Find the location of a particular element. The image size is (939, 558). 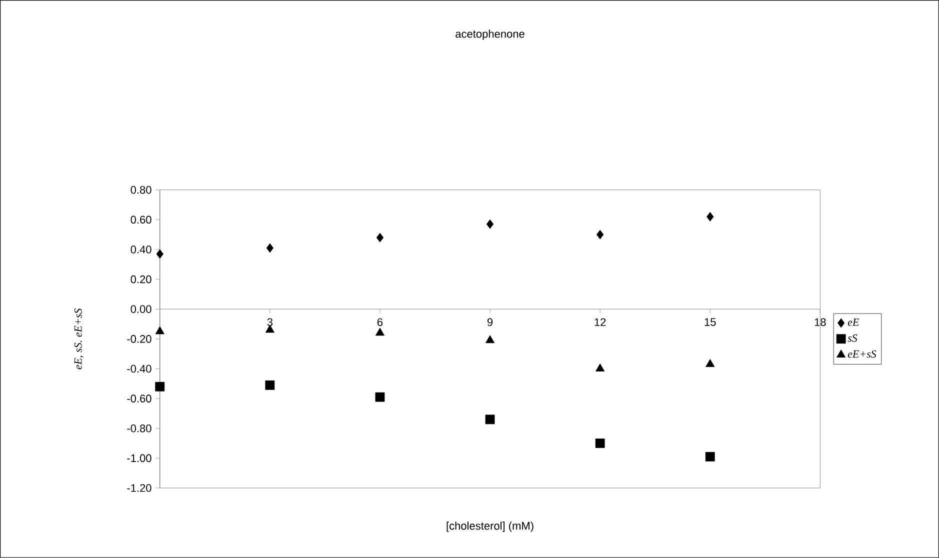

x-tick-label: 15 is located at coordinates (710, 322).